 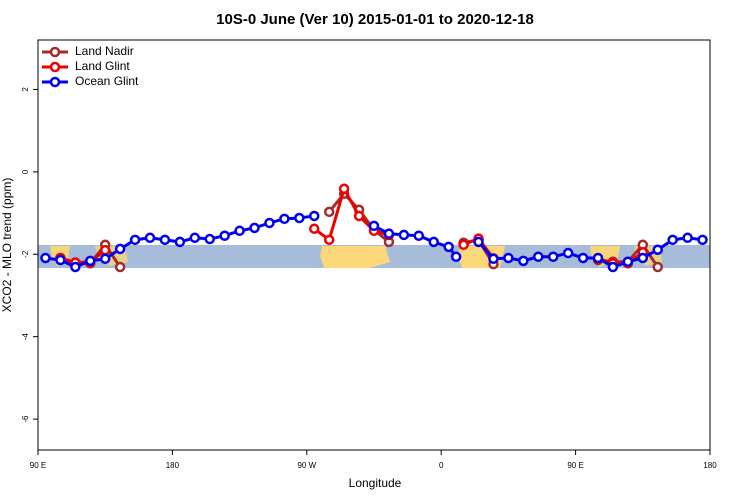 What do you see at coordinates (25, 419) in the screenshot?
I see `y-tick-label: -6` at bounding box center [25, 419].